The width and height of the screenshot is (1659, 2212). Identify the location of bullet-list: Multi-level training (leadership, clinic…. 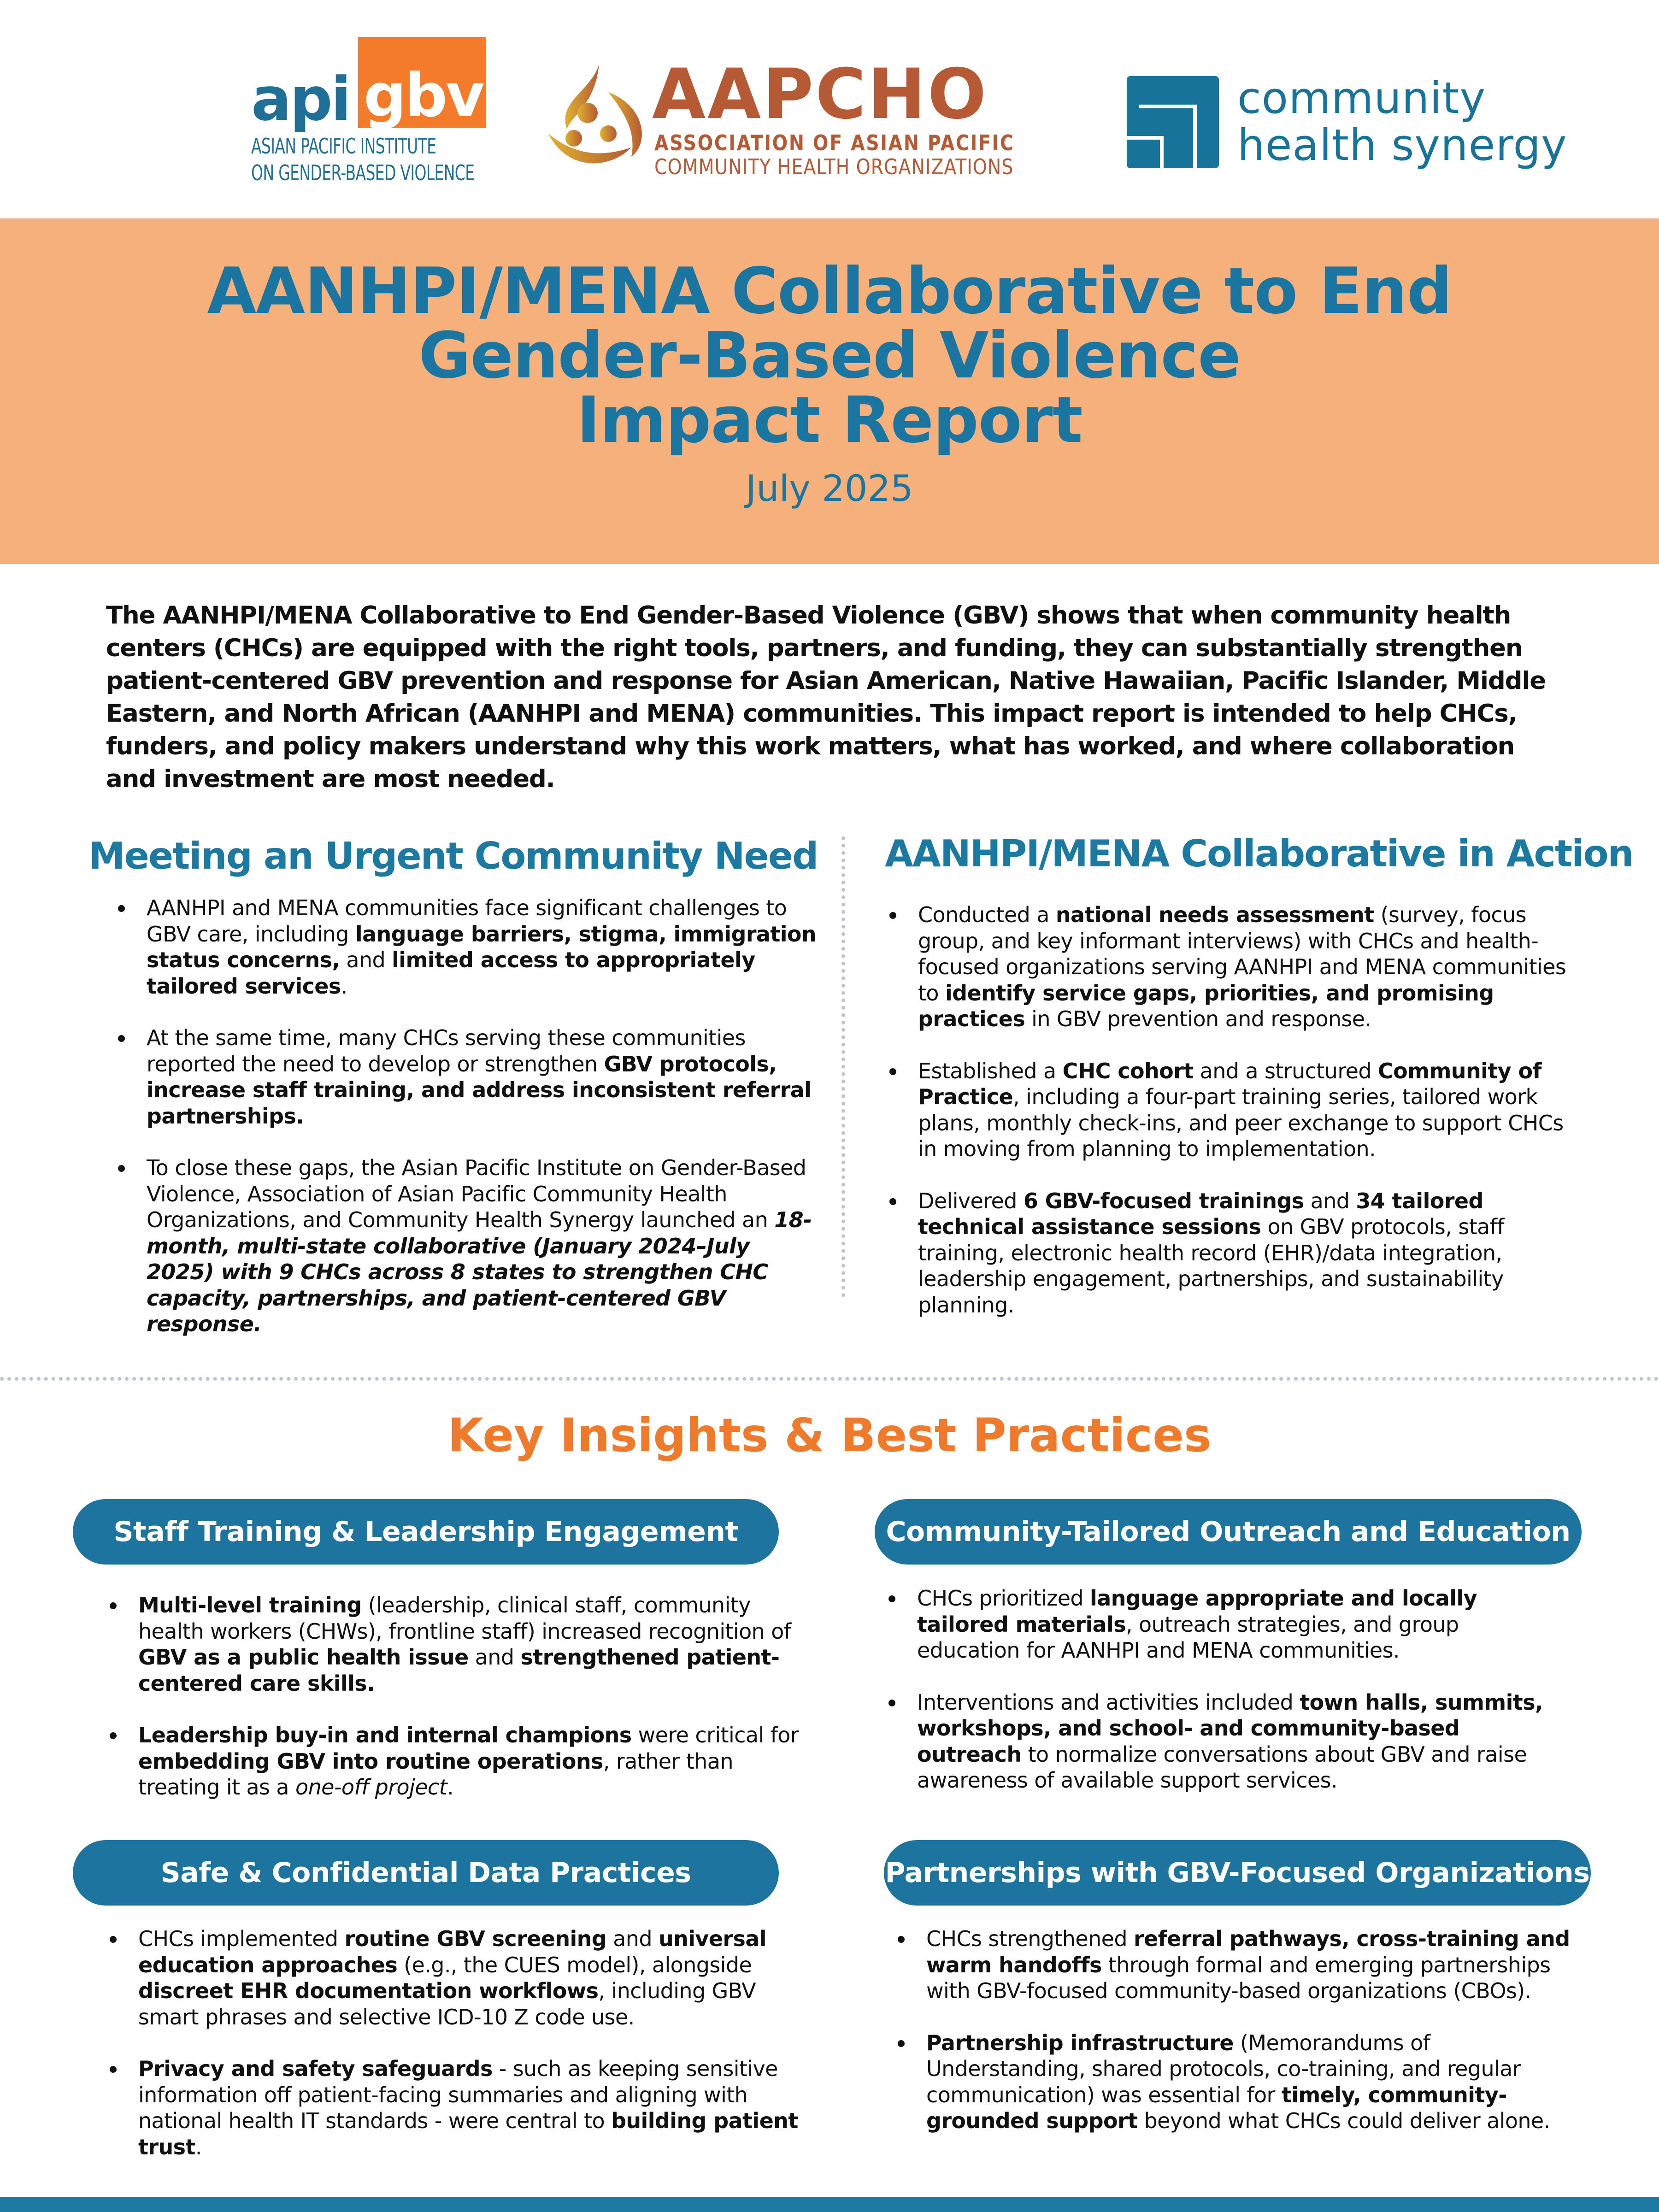
(441, 1696).